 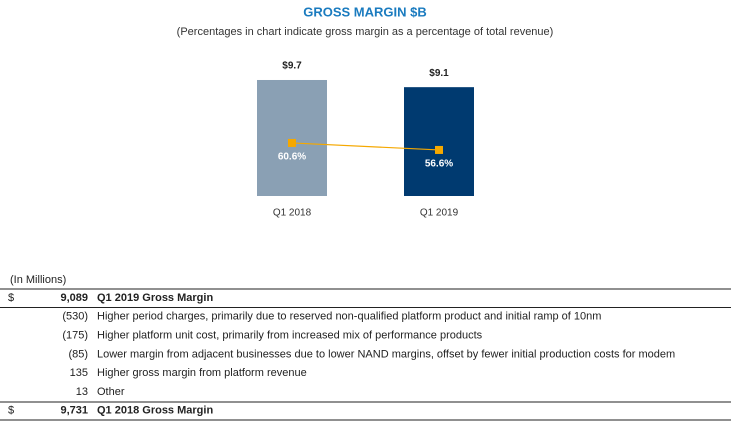 I want to click on amount: (530), so click(x=75, y=317).